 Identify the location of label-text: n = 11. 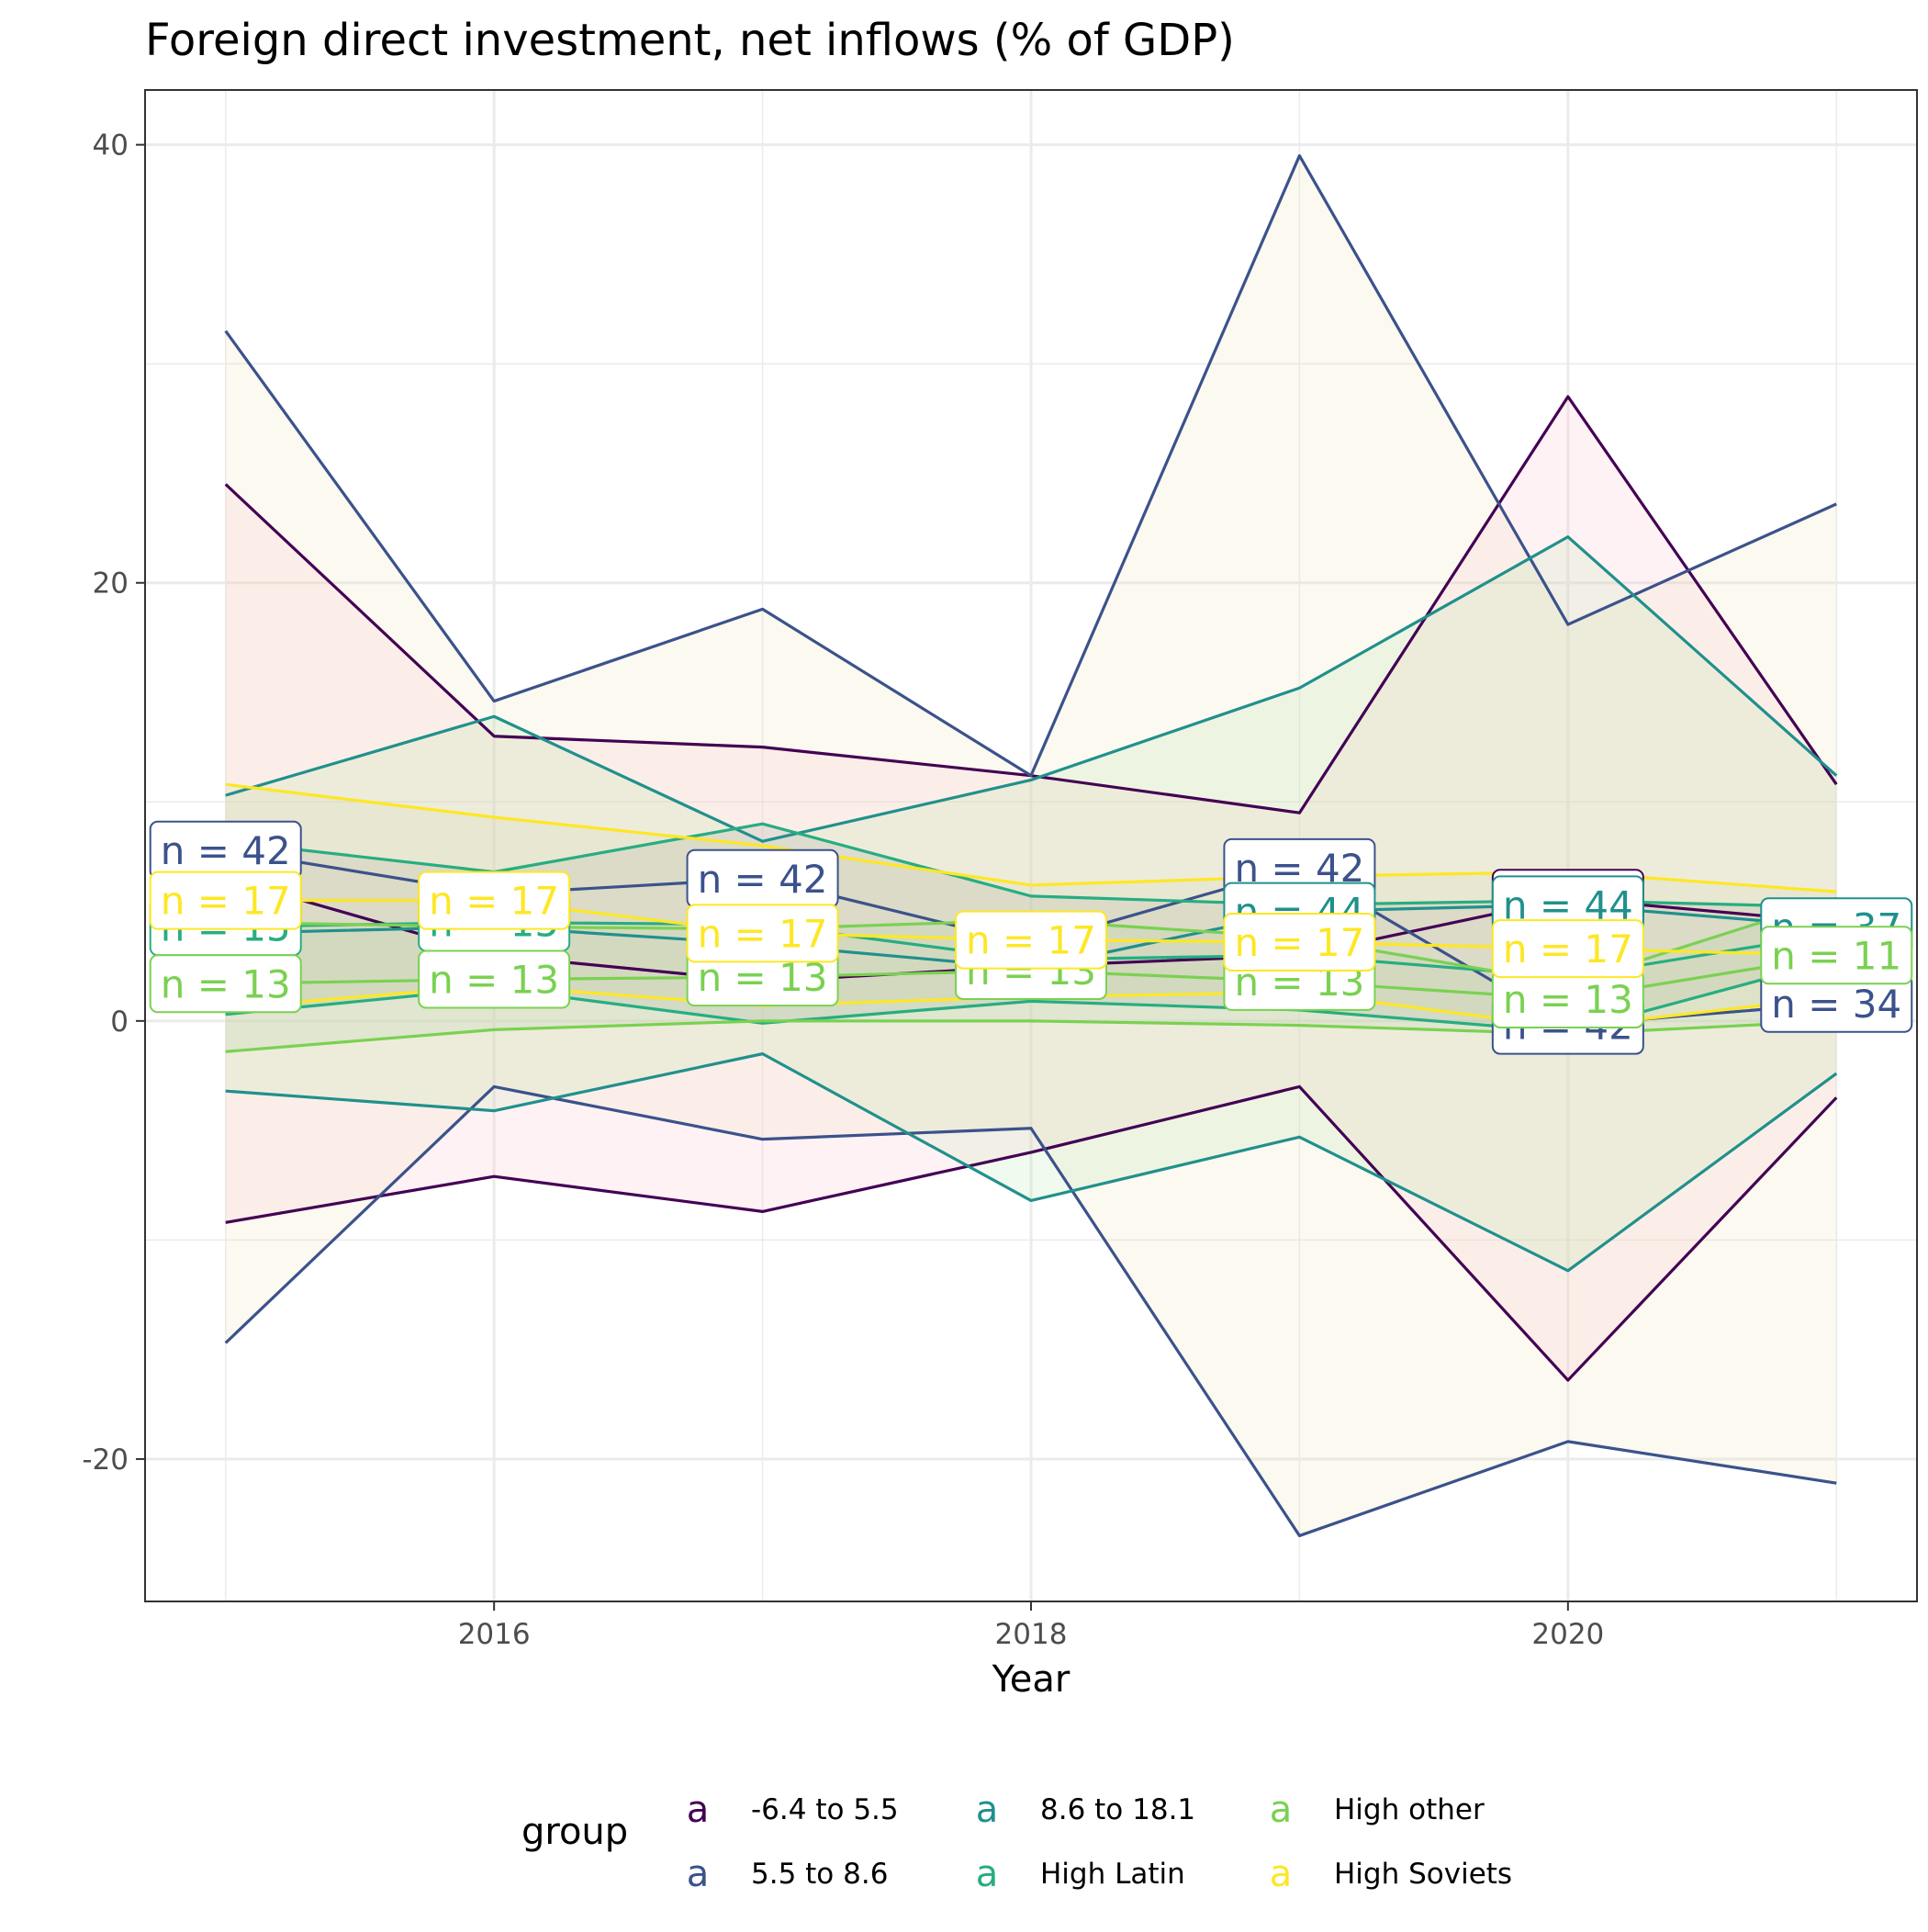
(1836, 955).